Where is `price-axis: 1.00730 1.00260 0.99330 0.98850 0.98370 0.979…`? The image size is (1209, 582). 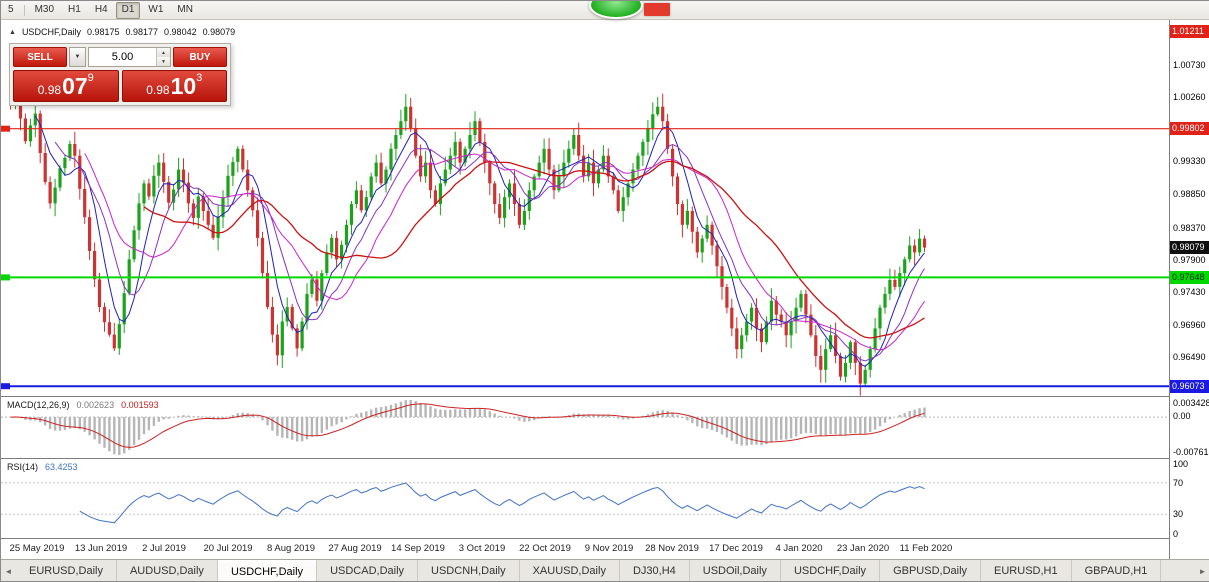 price-axis: 1.00730 1.00260 0.99330 0.98850 0.98370 0.979… is located at coordinates (1189, 289).